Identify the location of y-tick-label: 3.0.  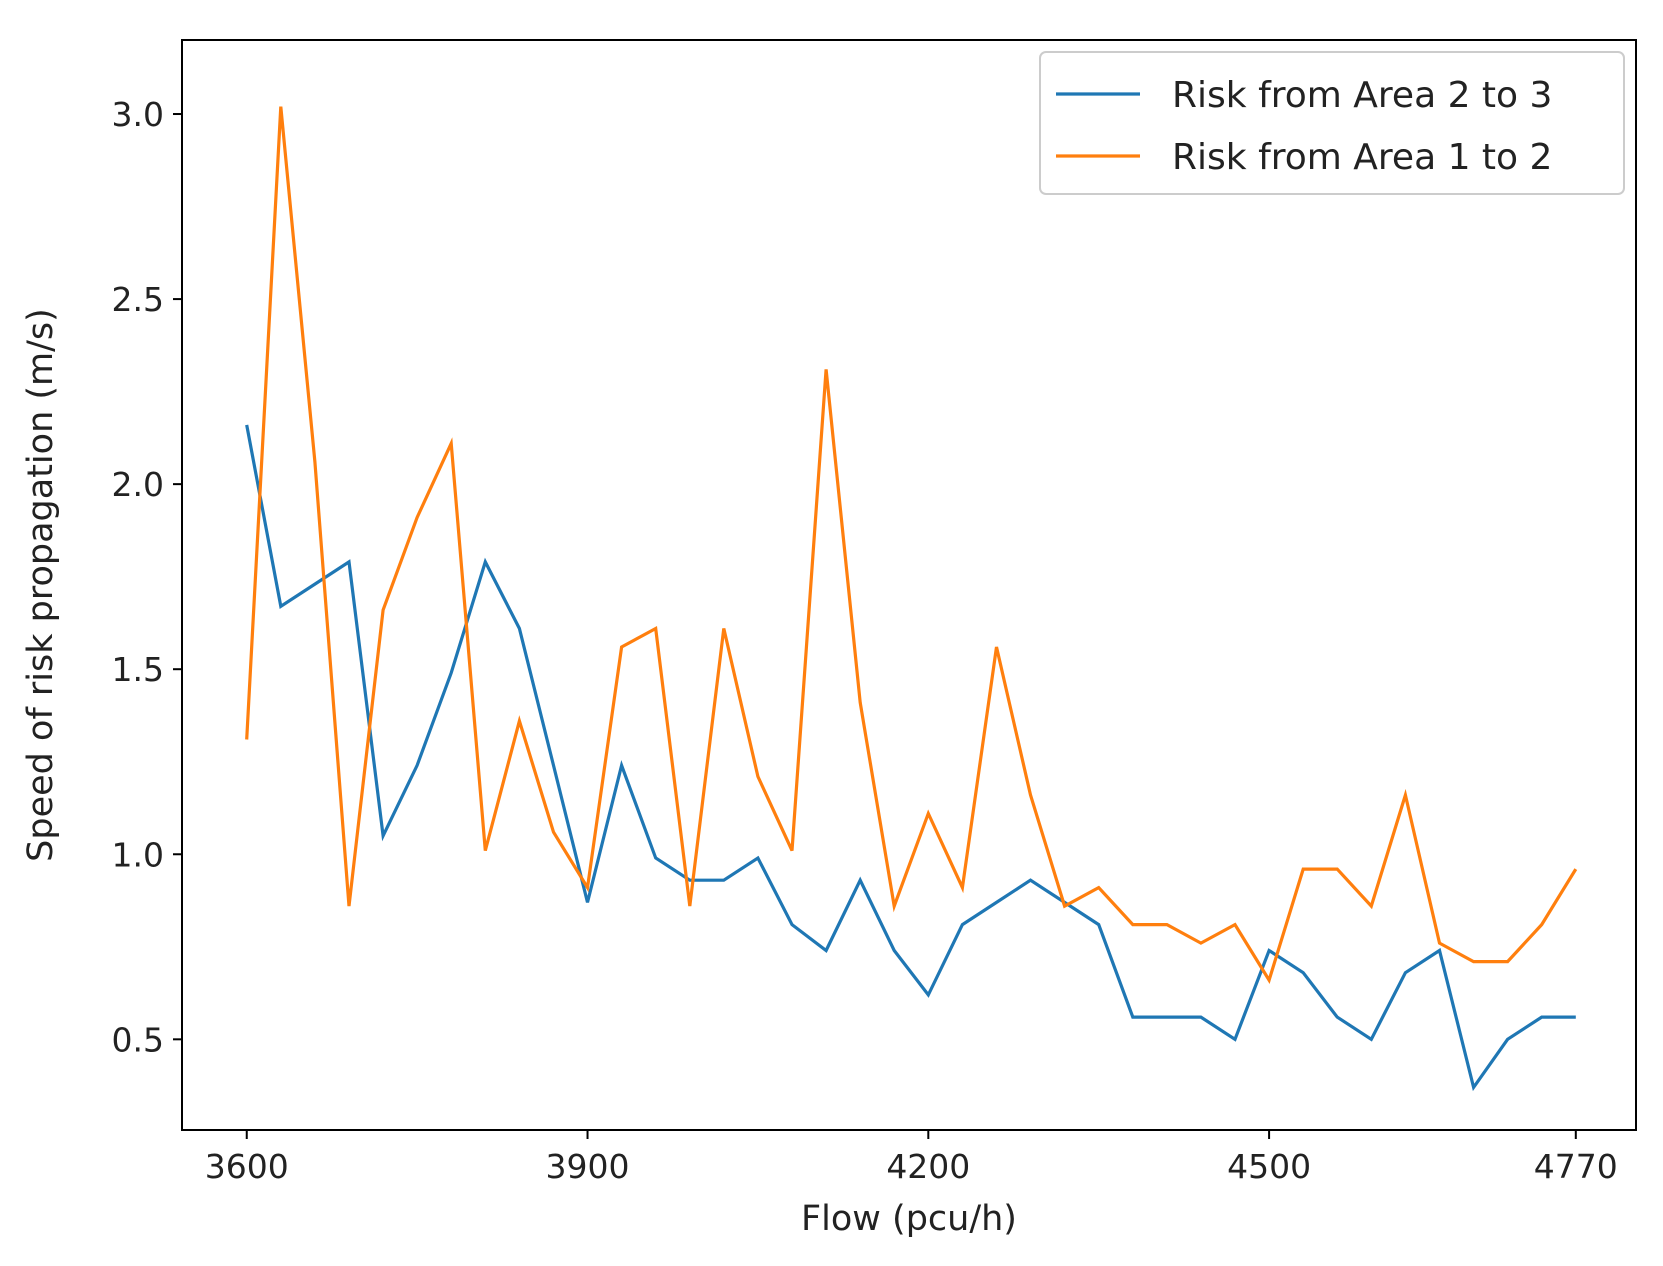
(138, 114).